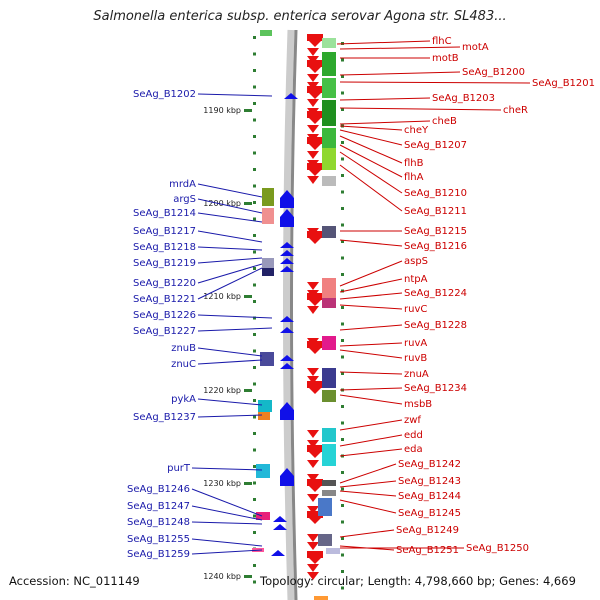  I want to click on reverse-gene-label: SeAg_B1219, so click(164, 263).